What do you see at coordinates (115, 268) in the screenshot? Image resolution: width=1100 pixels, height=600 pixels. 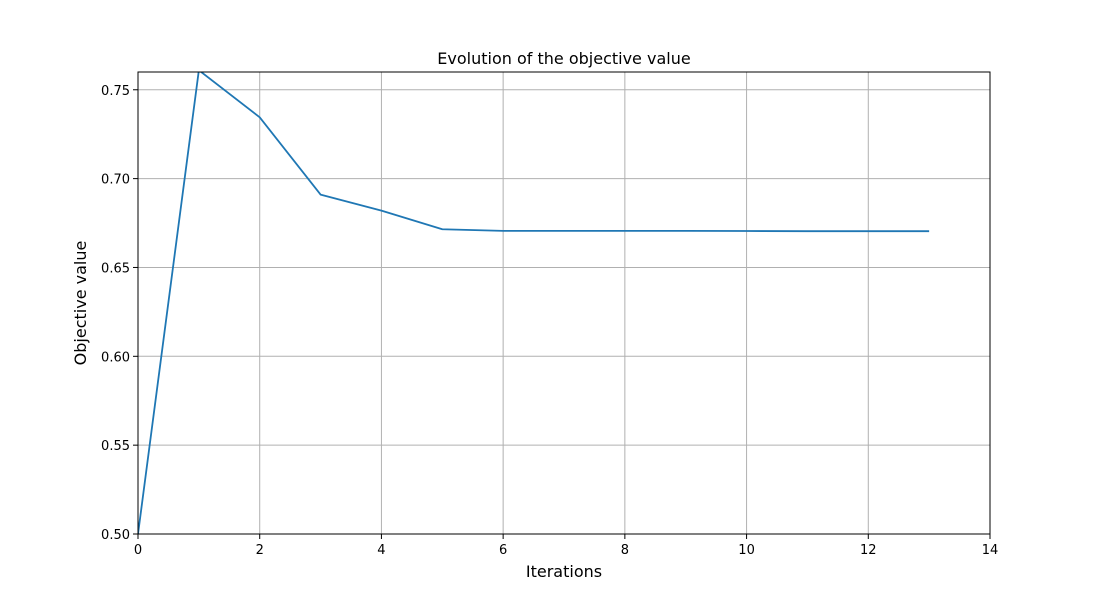 I see `y-tick-label: 0.65` at bounding box center [115, 268].